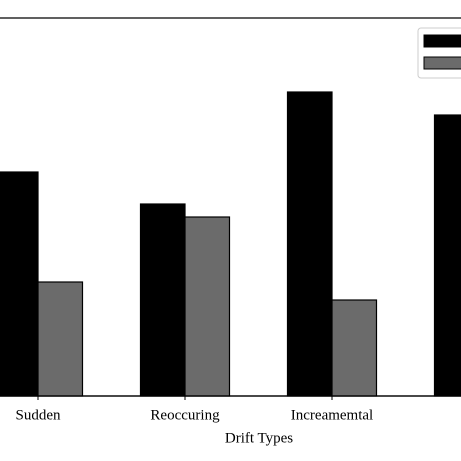  What do you see at coordinates (332, 415) in the screenshot?
I see `x-tick-label: Increamemtal` at bounding box center [332, 415].